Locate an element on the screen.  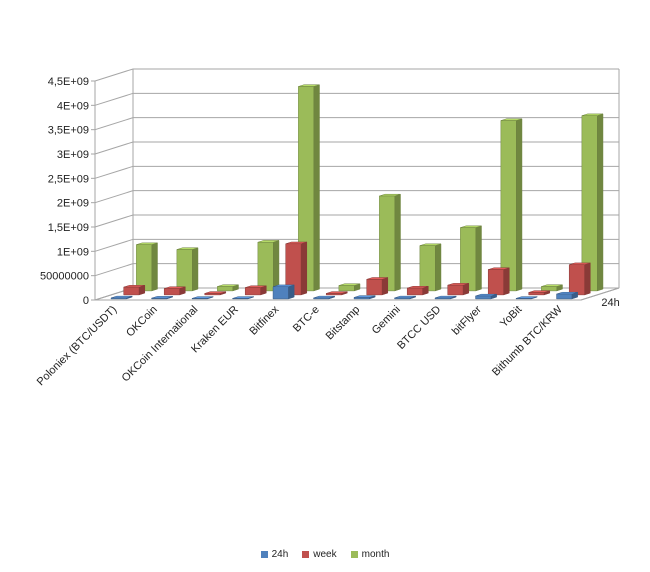
legend-swatch-24h is located at coordinates (264, 554).